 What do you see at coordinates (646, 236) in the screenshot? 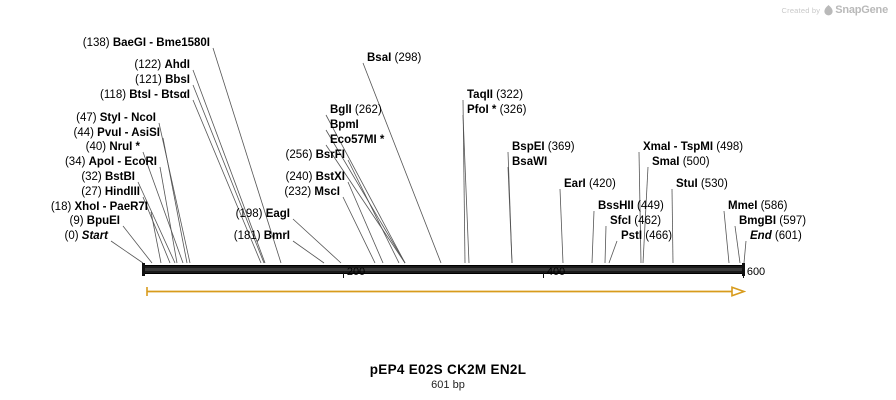
I see `enzyme-label: PstI (466)` at bounding box center [646, 236].